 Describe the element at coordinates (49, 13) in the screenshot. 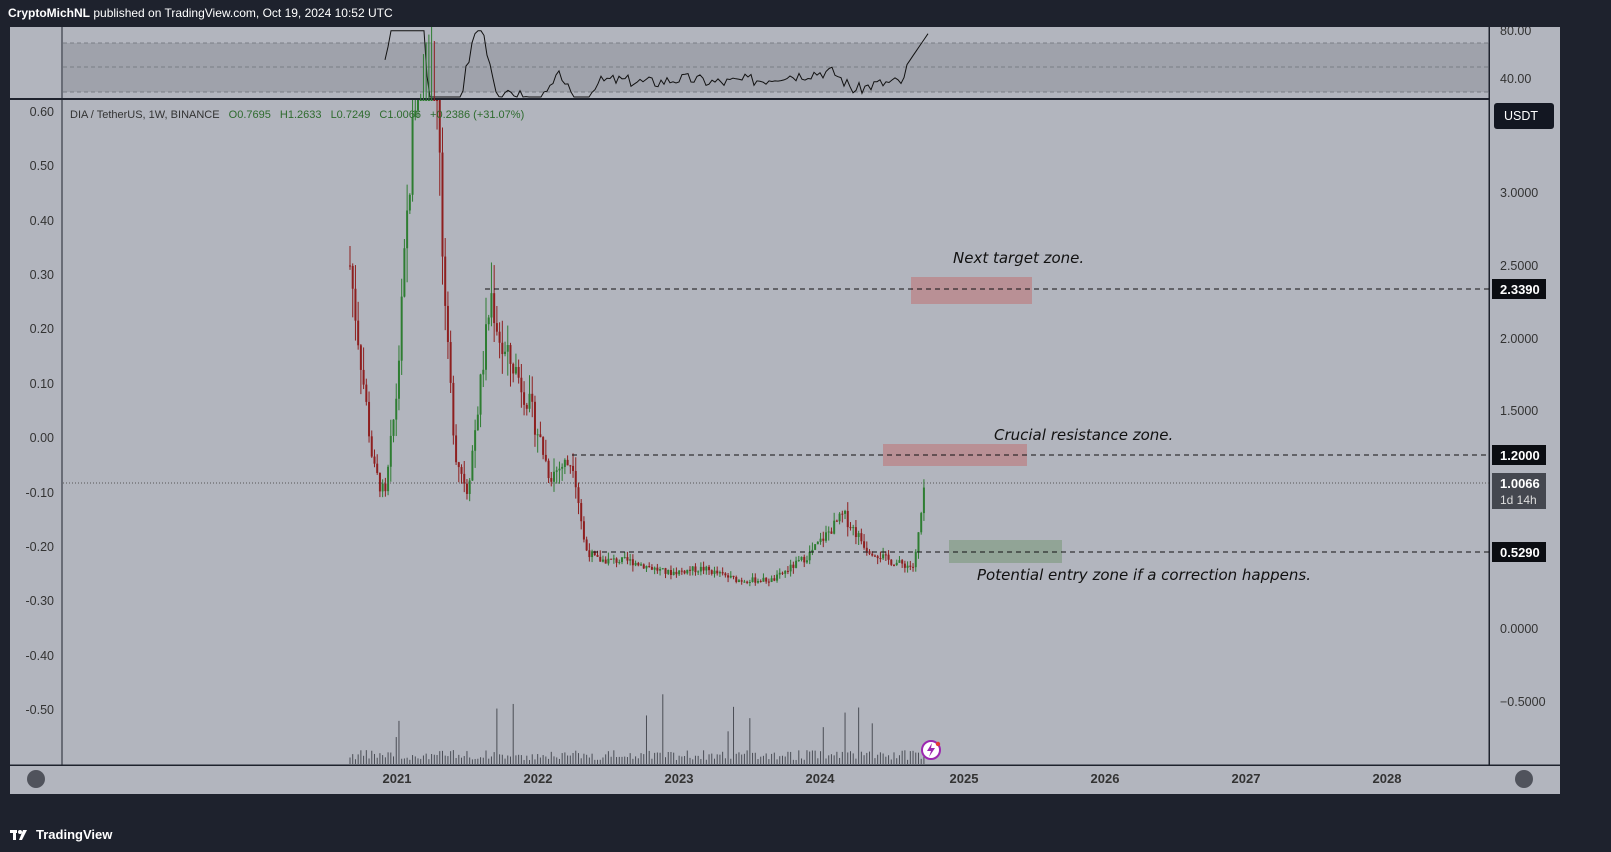

I see `publisher-name: CryptoMichNL` at that location.